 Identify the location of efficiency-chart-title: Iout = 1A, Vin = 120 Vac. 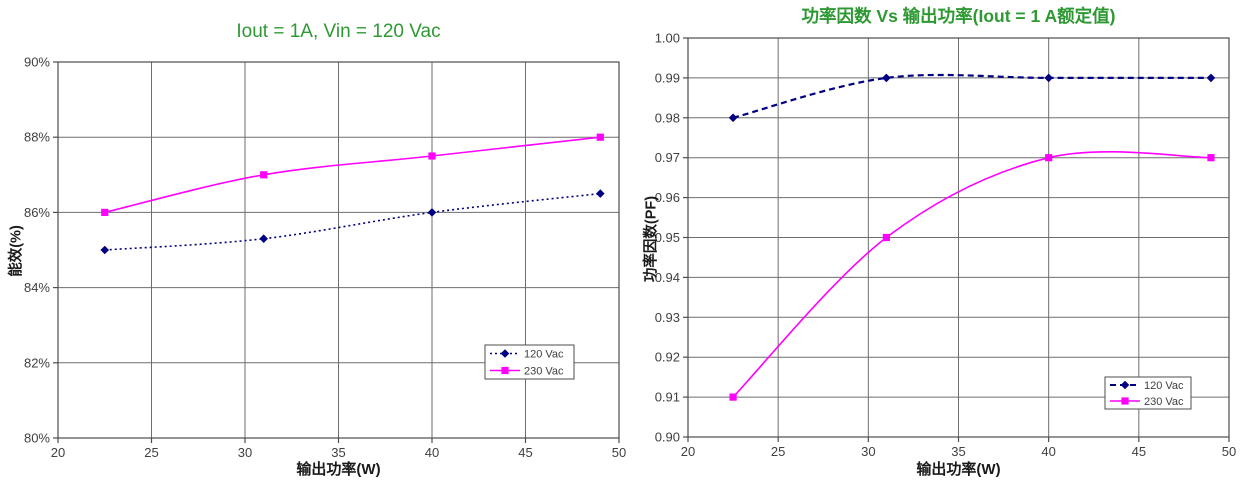
(338, 31).